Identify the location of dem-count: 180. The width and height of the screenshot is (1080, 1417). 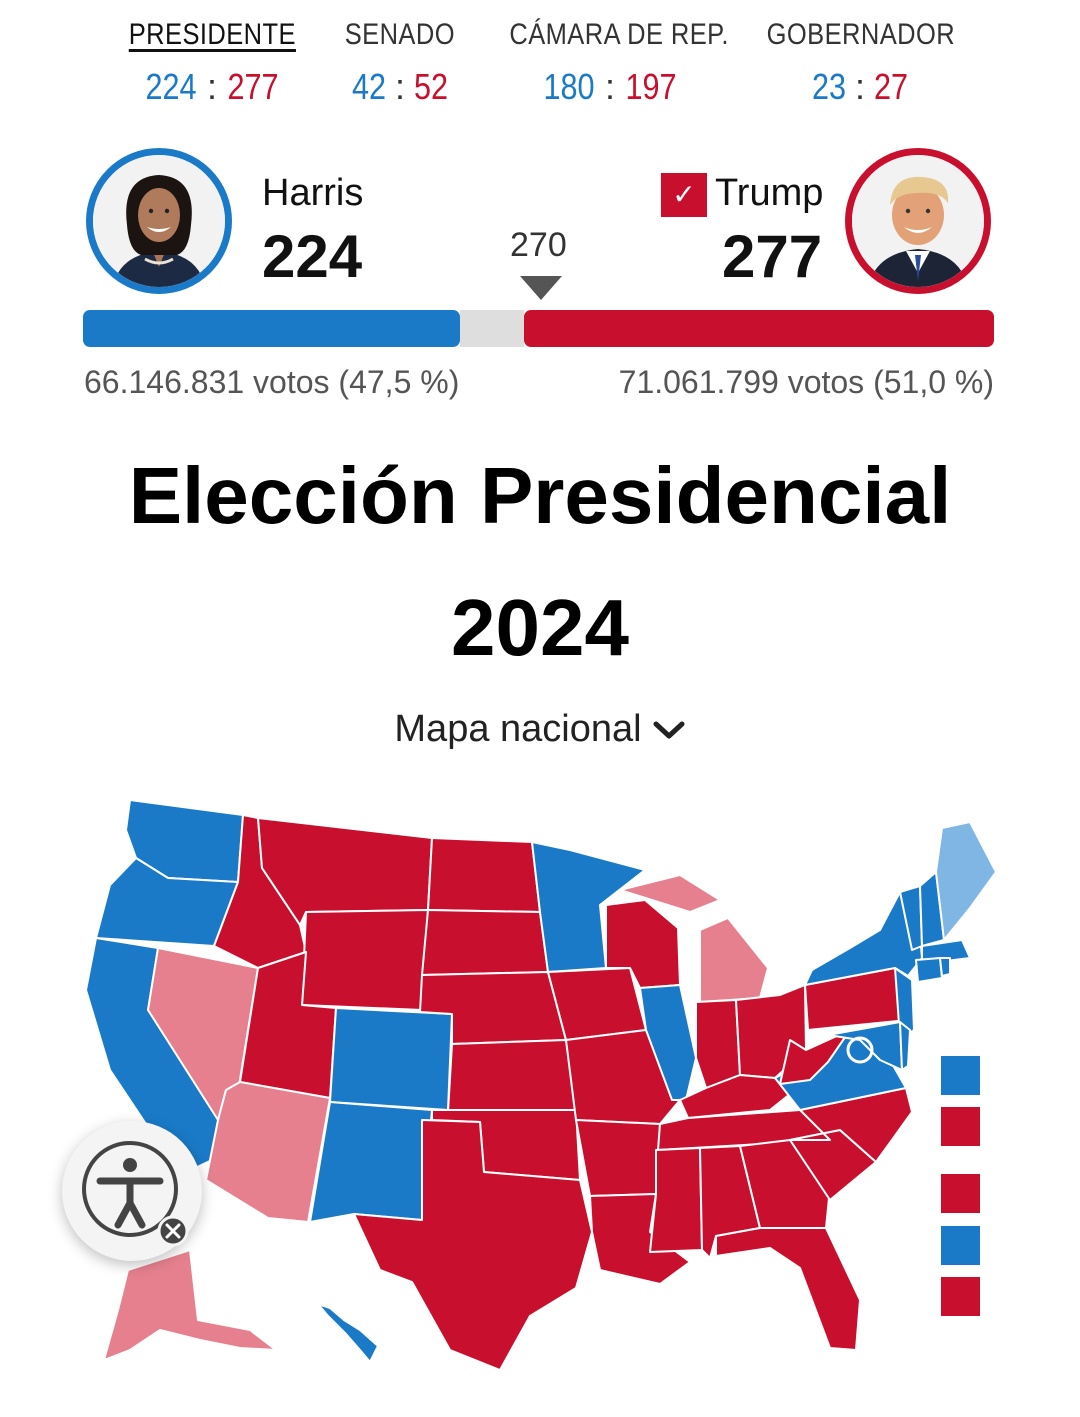
(569, 86).